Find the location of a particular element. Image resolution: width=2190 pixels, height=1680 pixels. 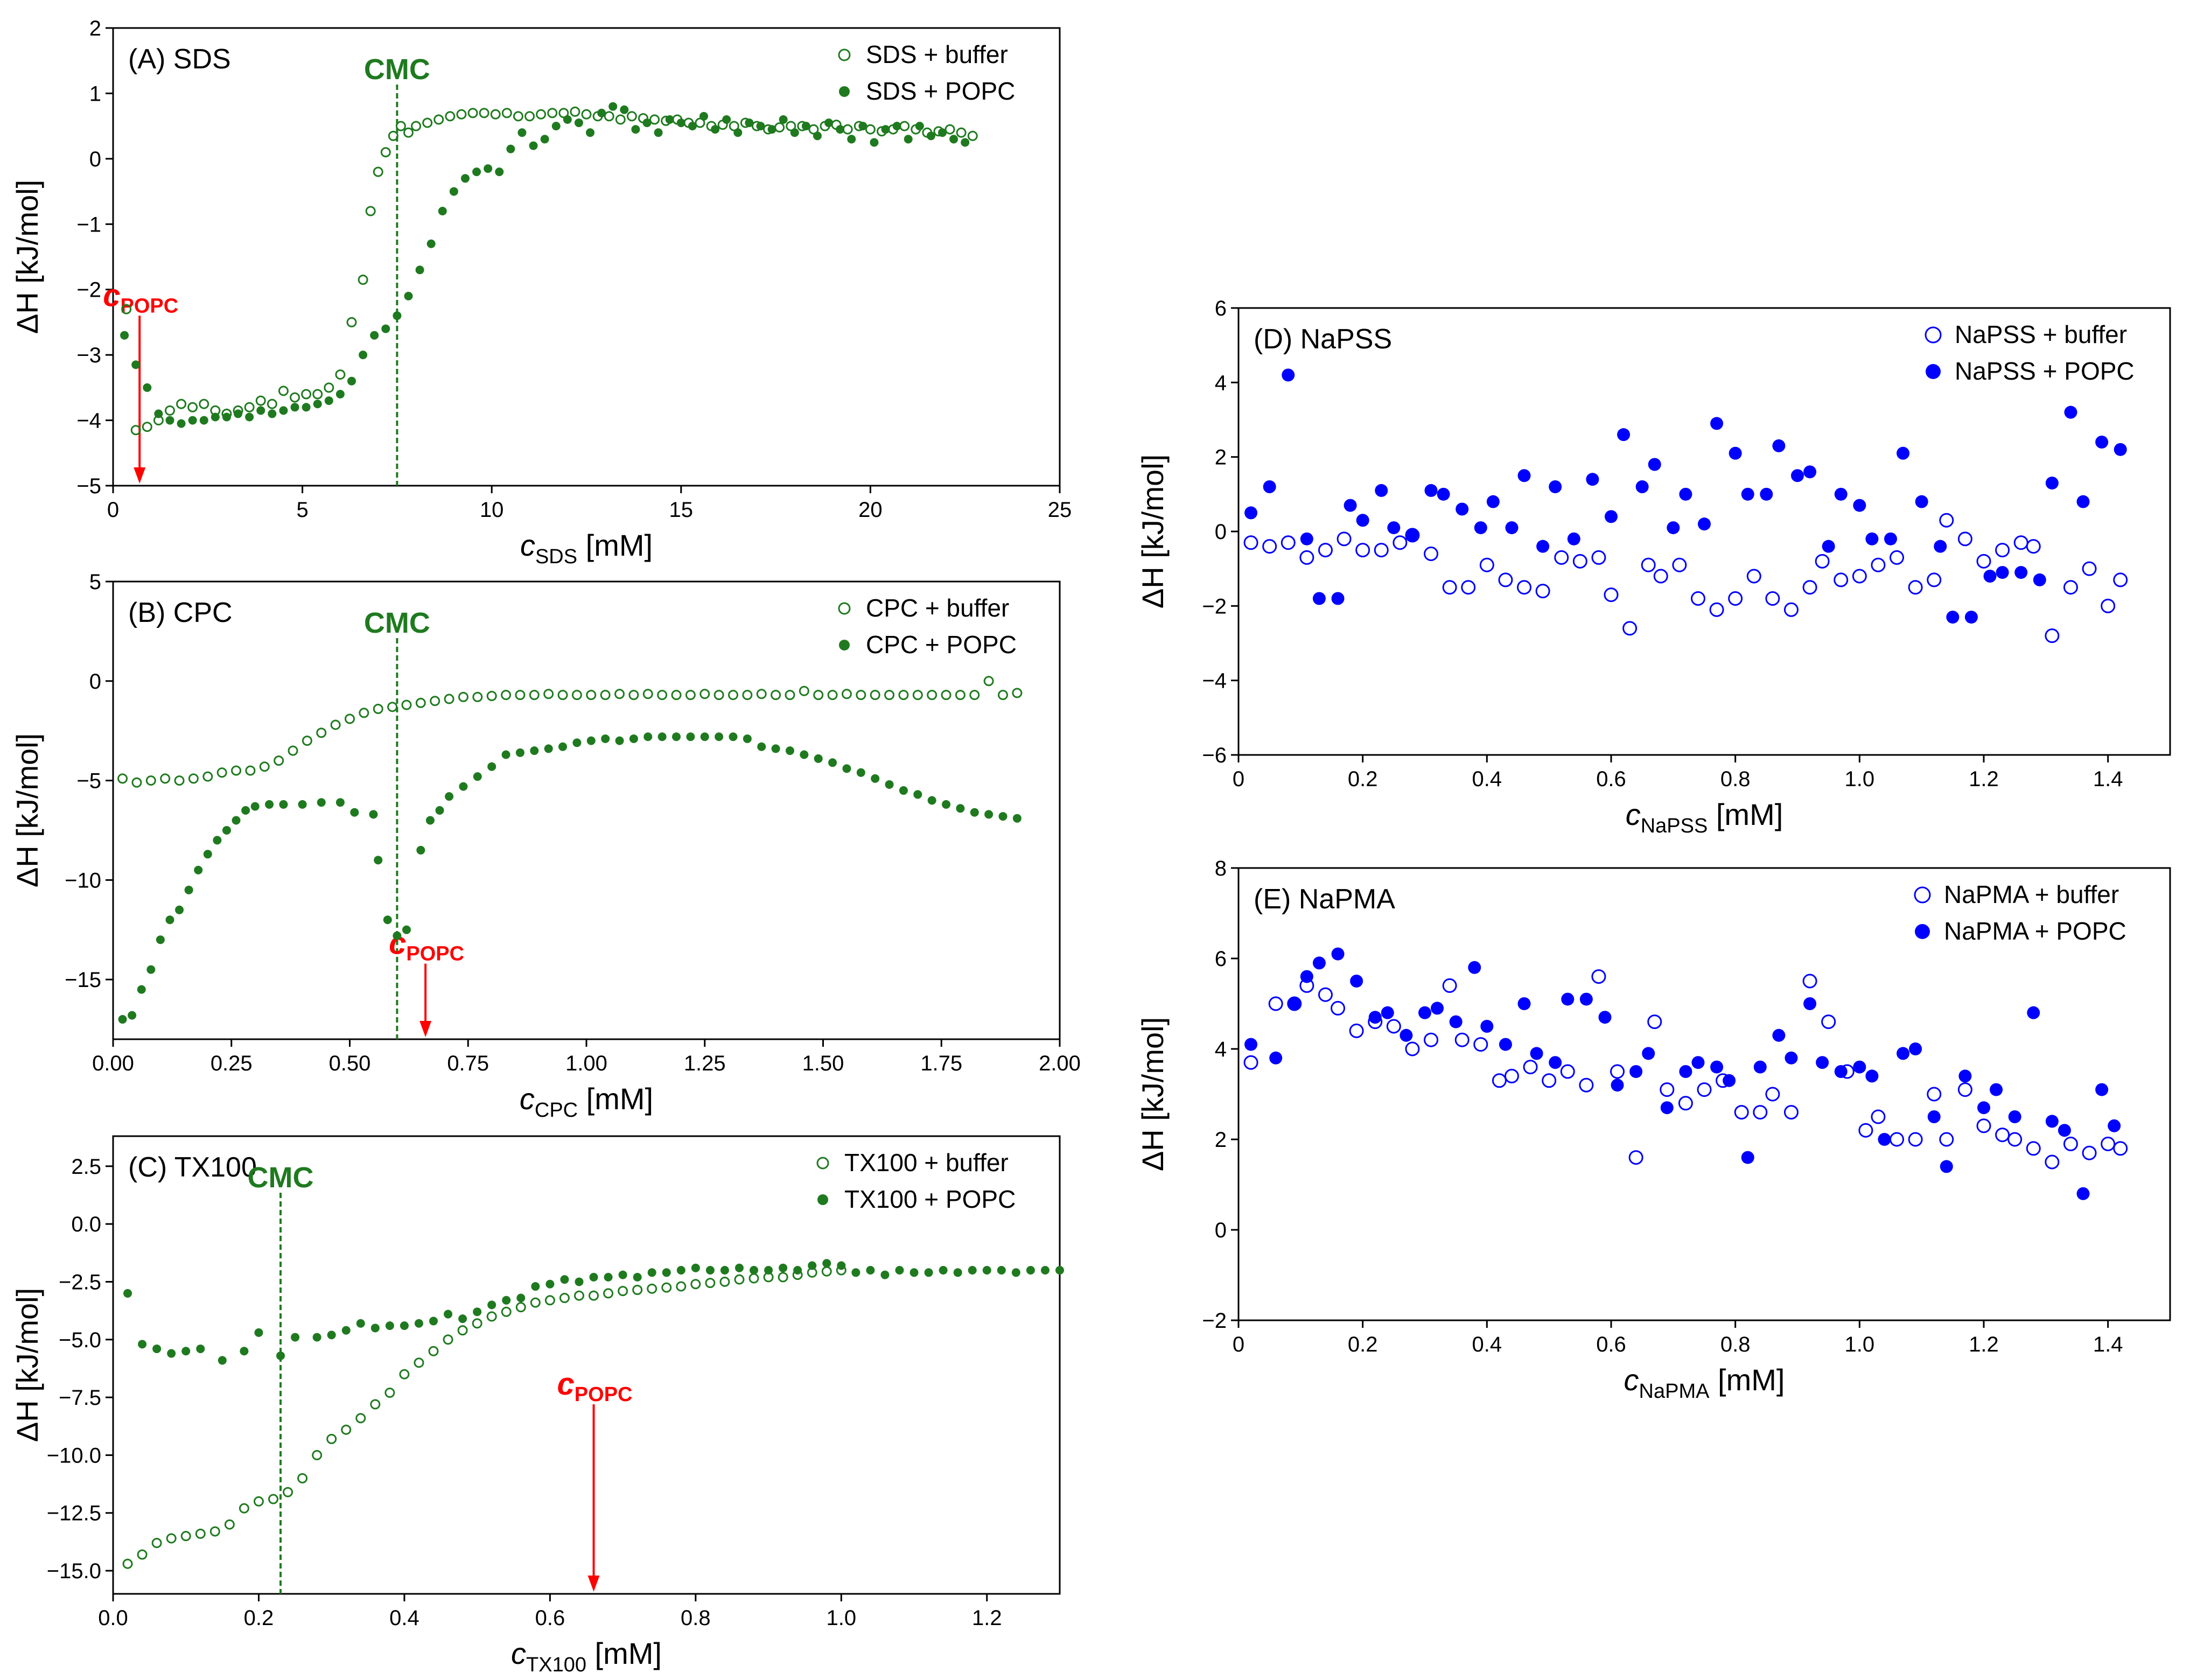

popc-arrow-head is located at coordinates (593, 1584).